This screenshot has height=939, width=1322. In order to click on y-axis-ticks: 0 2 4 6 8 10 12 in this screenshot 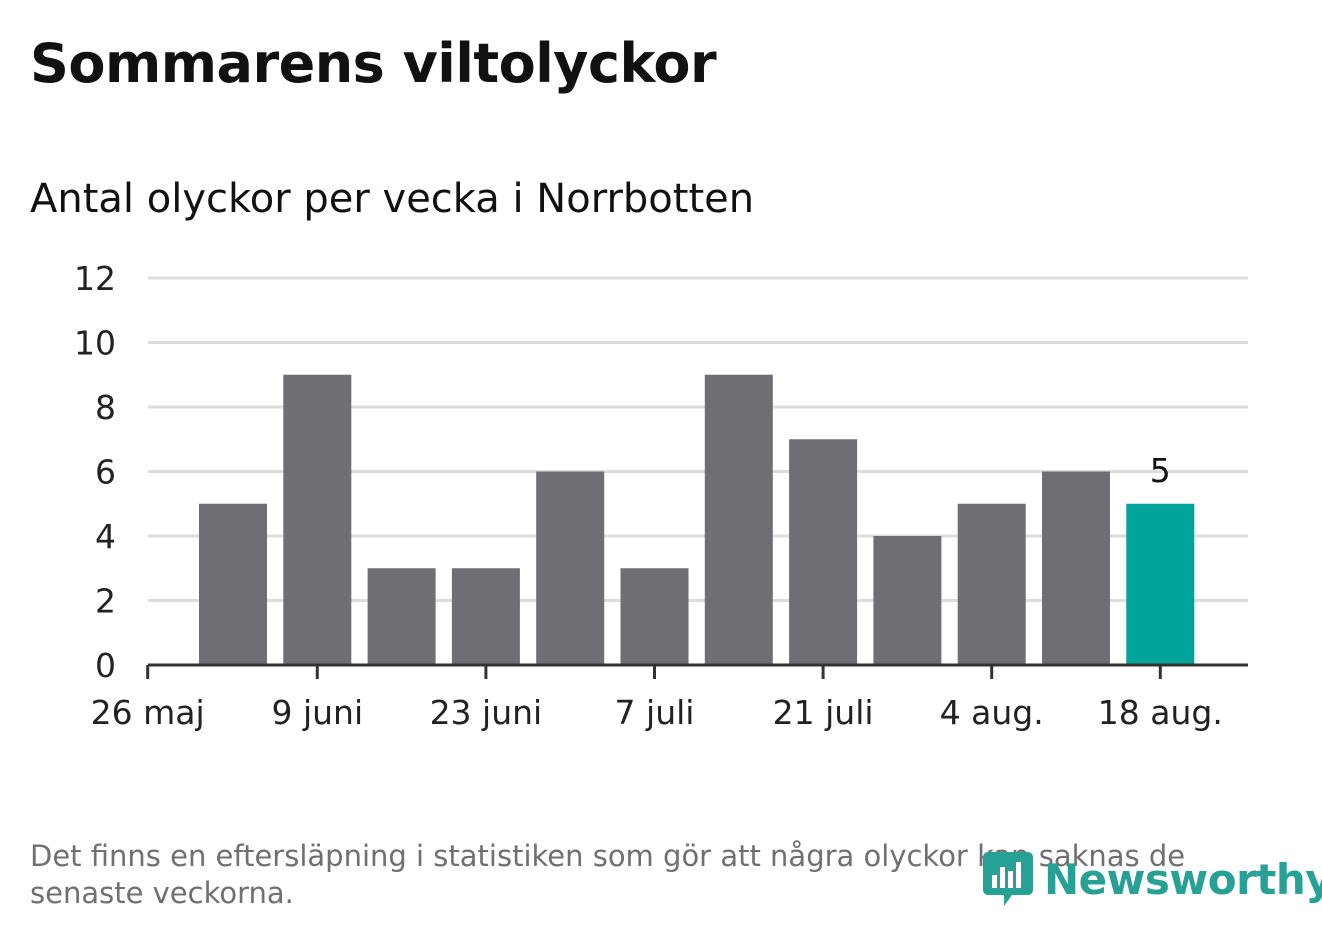, I will do `click(95, 472)`.